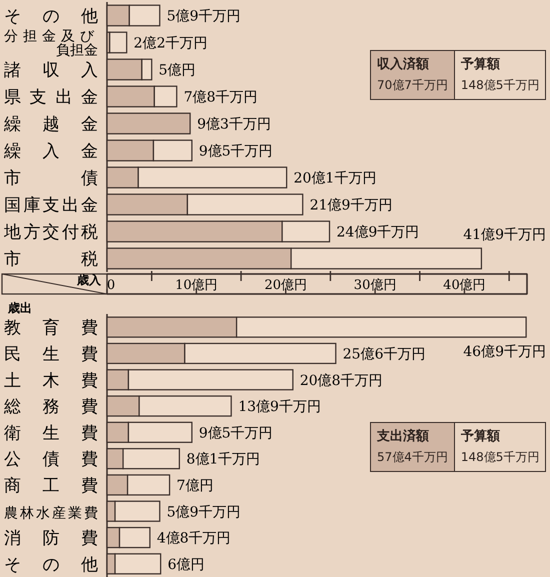 The height and width of the screenshot is (577, 550). I want to click on y-tick-label: 分担金及び負担金, so click(51, 43).